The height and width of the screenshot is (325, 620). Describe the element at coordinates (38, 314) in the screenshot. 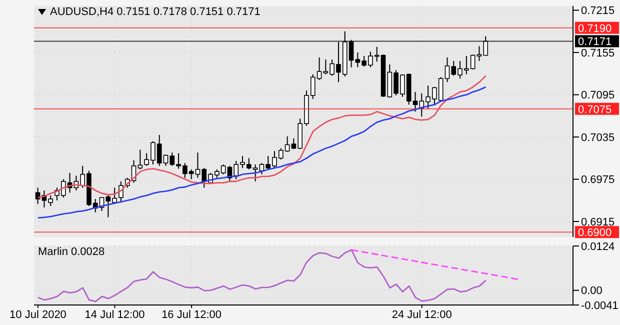

I see `x-tick-label: 10 Jul 2020` at that location.